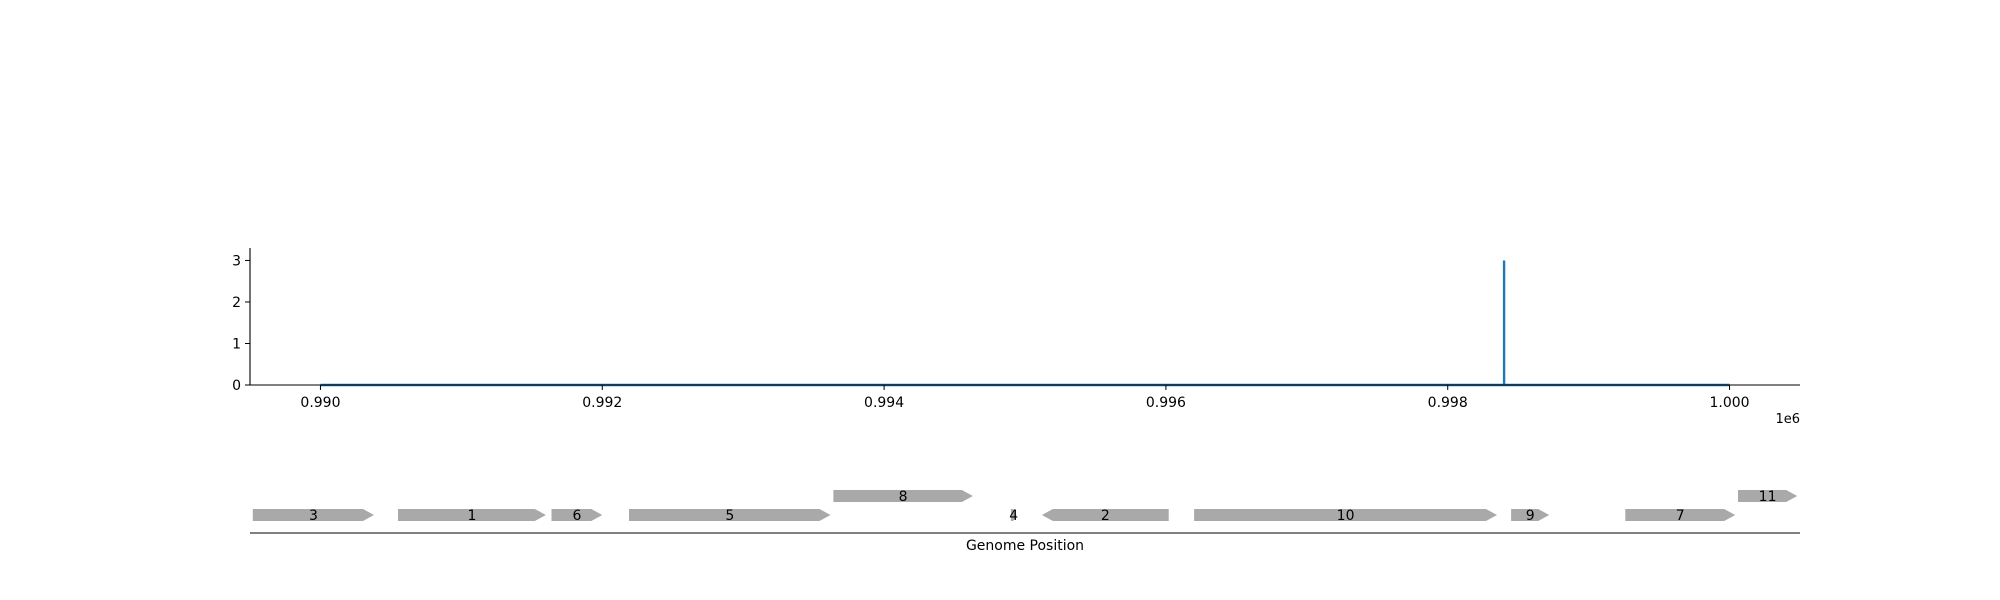  I want to click on y-tick-label: 0, so click(236, 386).